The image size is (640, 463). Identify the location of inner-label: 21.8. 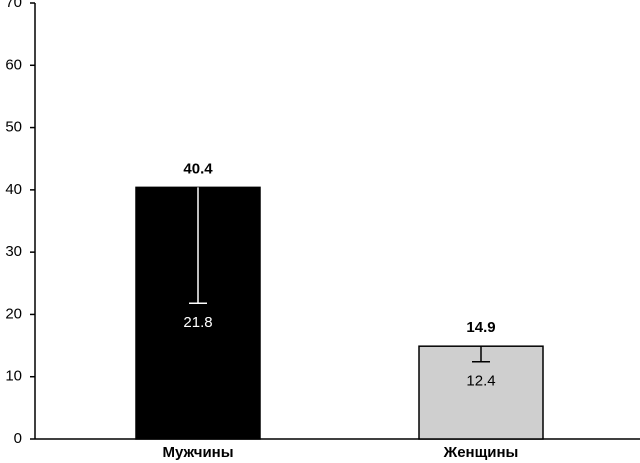
(197, 322).